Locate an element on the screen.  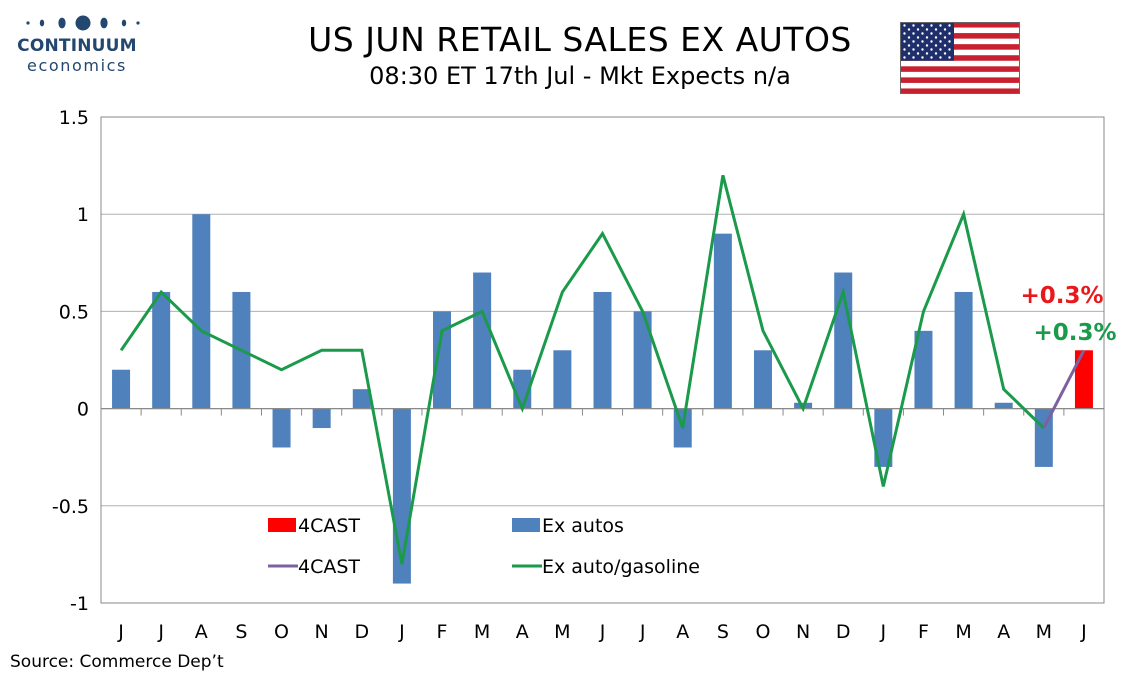
y-tick-label: -1 is located at coordinates (79, 604).